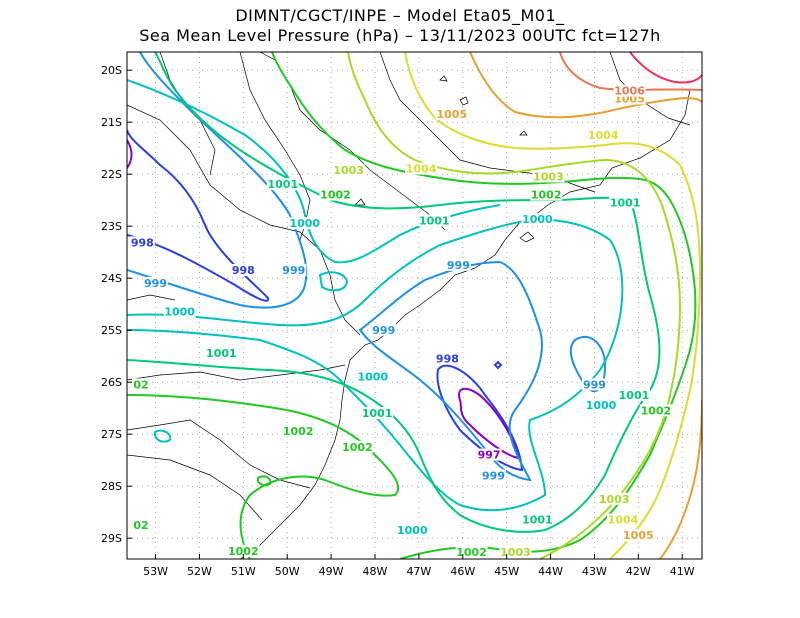 The width and height of the screenshot is (800, 618). What do you see at coordinates (155, 571) in the screenshot?
I see `lon-tick-label: 53W` at bounding box center [155, 571].